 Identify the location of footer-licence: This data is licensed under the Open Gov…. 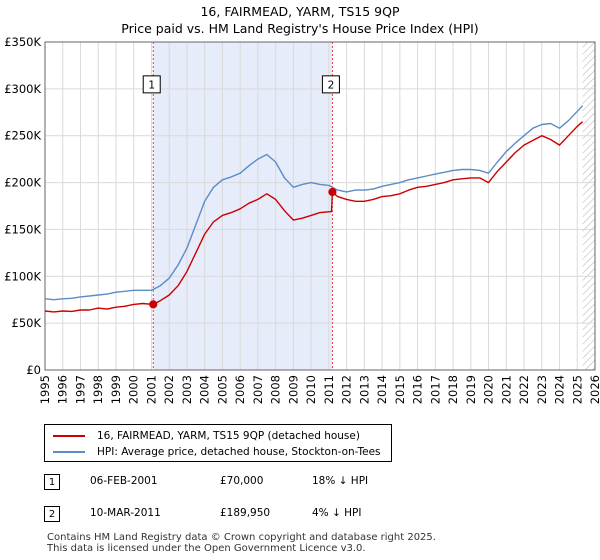
(206, 548).